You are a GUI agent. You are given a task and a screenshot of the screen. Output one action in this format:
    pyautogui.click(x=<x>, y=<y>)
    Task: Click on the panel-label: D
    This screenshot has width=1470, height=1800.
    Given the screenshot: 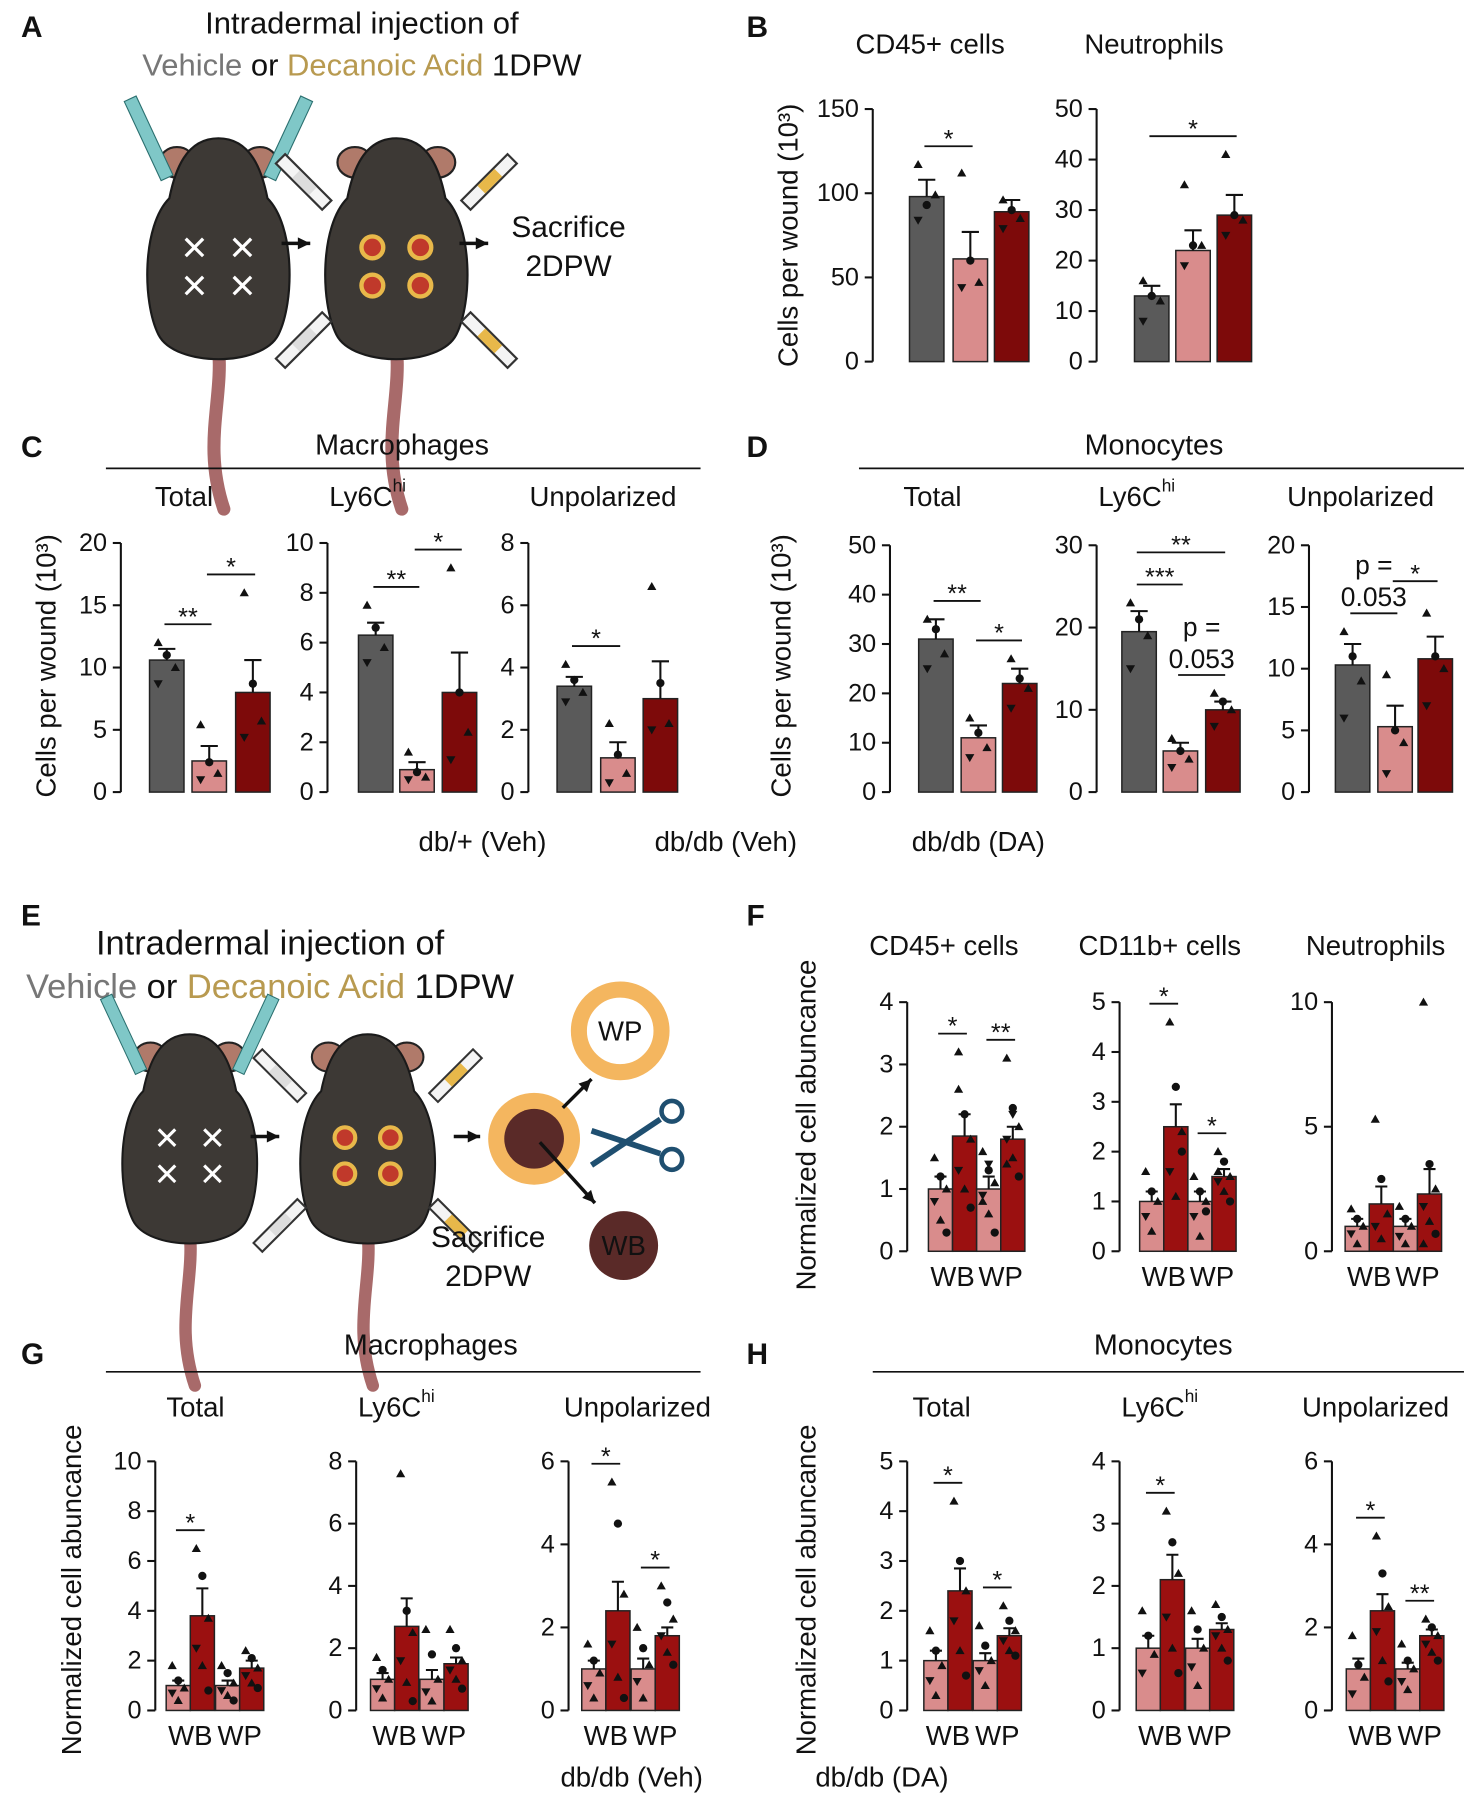 What is the action you would take?
    pyautogui.click(x=757, y=447)
    